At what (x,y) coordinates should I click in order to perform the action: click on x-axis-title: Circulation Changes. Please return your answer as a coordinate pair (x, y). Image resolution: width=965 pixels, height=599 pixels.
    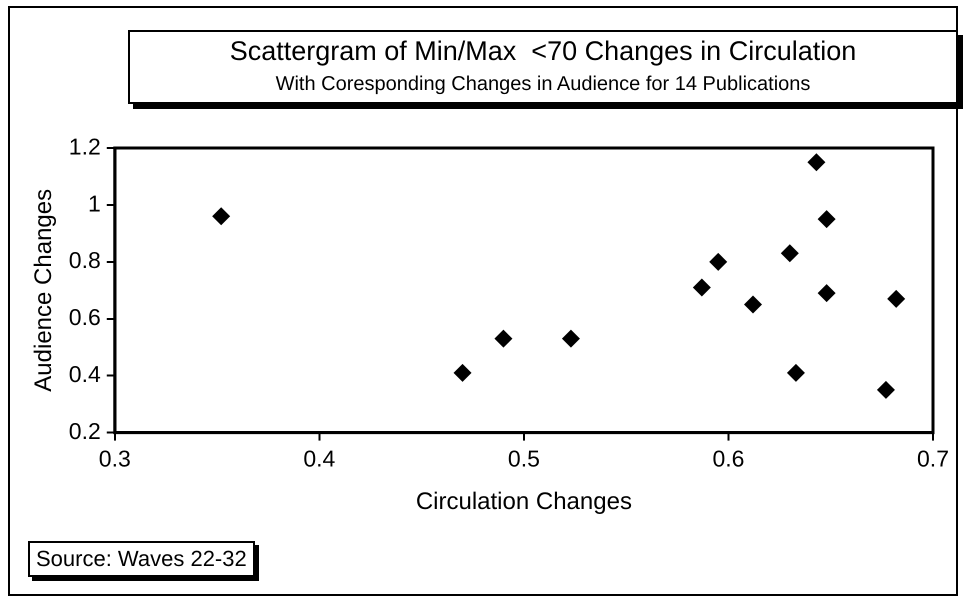
    Looking at the image, I should click on (524, 502).